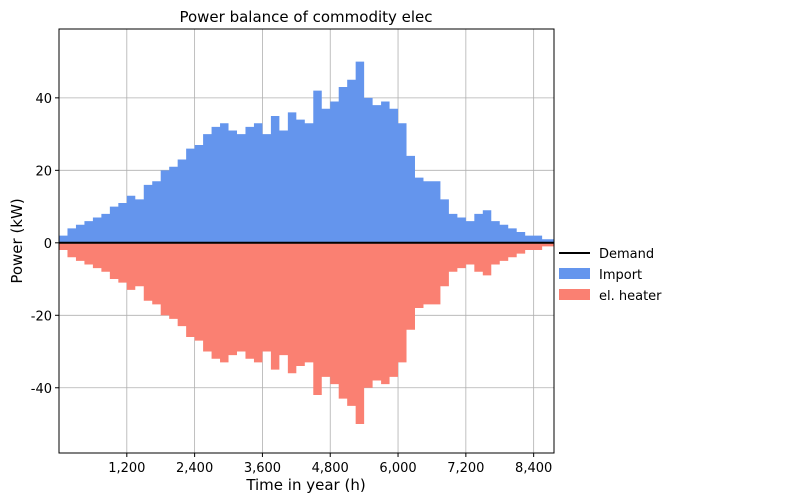  What do you see at coordinates (43, 171) in the screenshot?
I see `y-tick-label: 20` at bounding box center [43, 171].